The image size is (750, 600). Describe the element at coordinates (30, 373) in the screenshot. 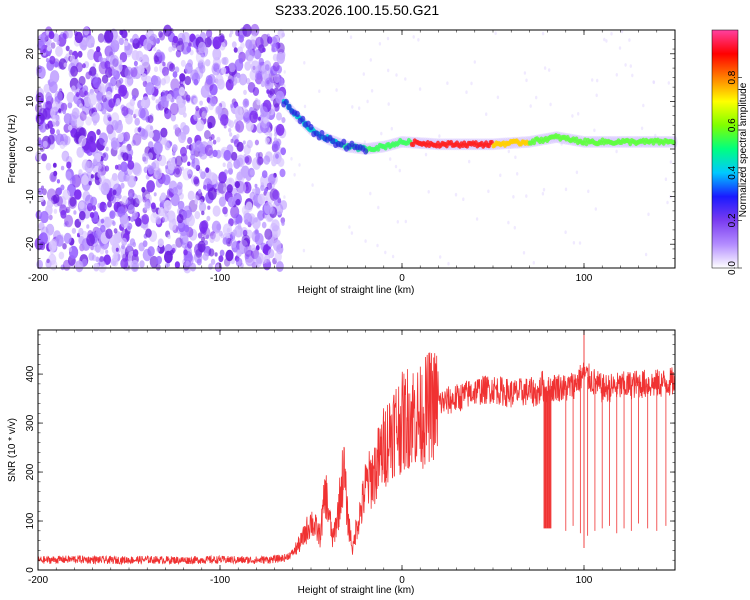

I see `y-tick-label: 400` at that location.